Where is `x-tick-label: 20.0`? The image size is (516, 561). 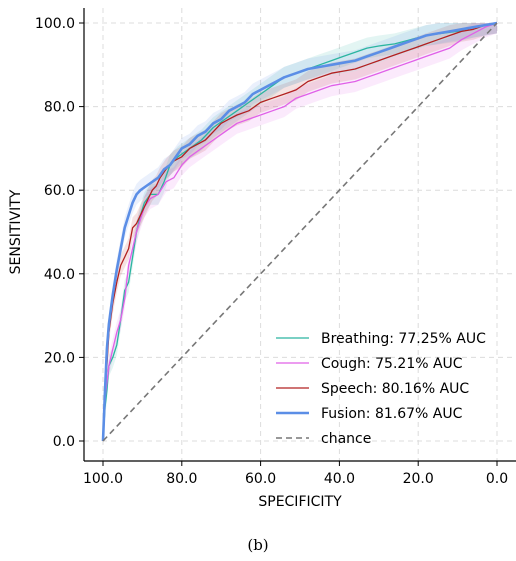 x-tick-label: 20.0 is located at coordinates (418, 479).